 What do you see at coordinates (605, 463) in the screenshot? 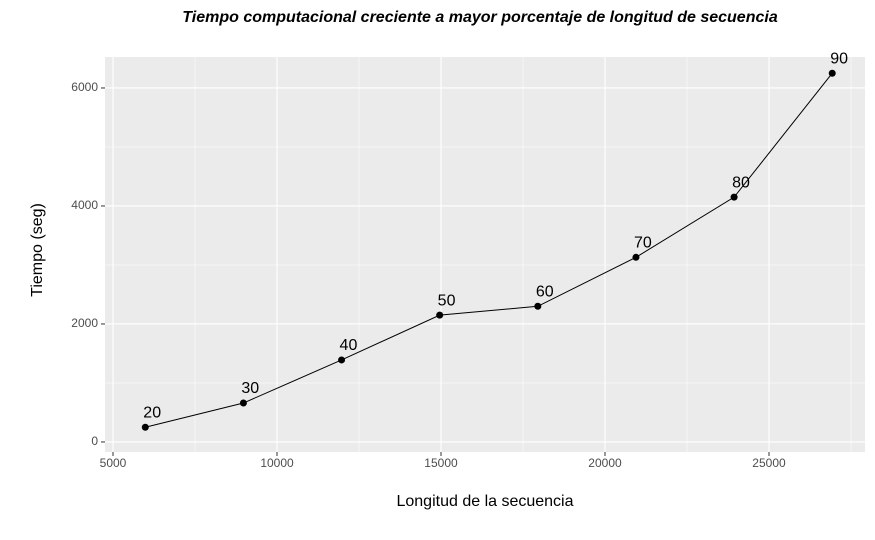
I see `x-tick-label: 20000` at bounding box center [605, 463].